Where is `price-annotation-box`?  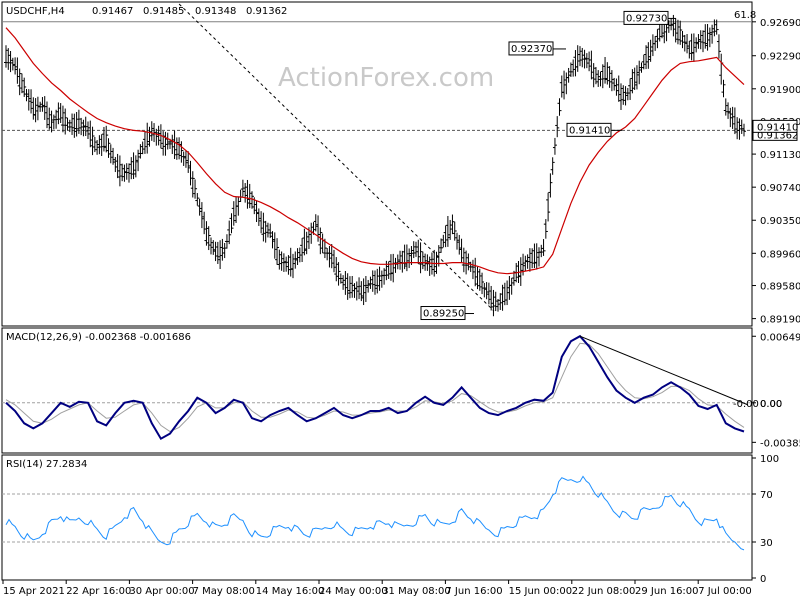 price-annotation-box is located at coordinates (589, 129).